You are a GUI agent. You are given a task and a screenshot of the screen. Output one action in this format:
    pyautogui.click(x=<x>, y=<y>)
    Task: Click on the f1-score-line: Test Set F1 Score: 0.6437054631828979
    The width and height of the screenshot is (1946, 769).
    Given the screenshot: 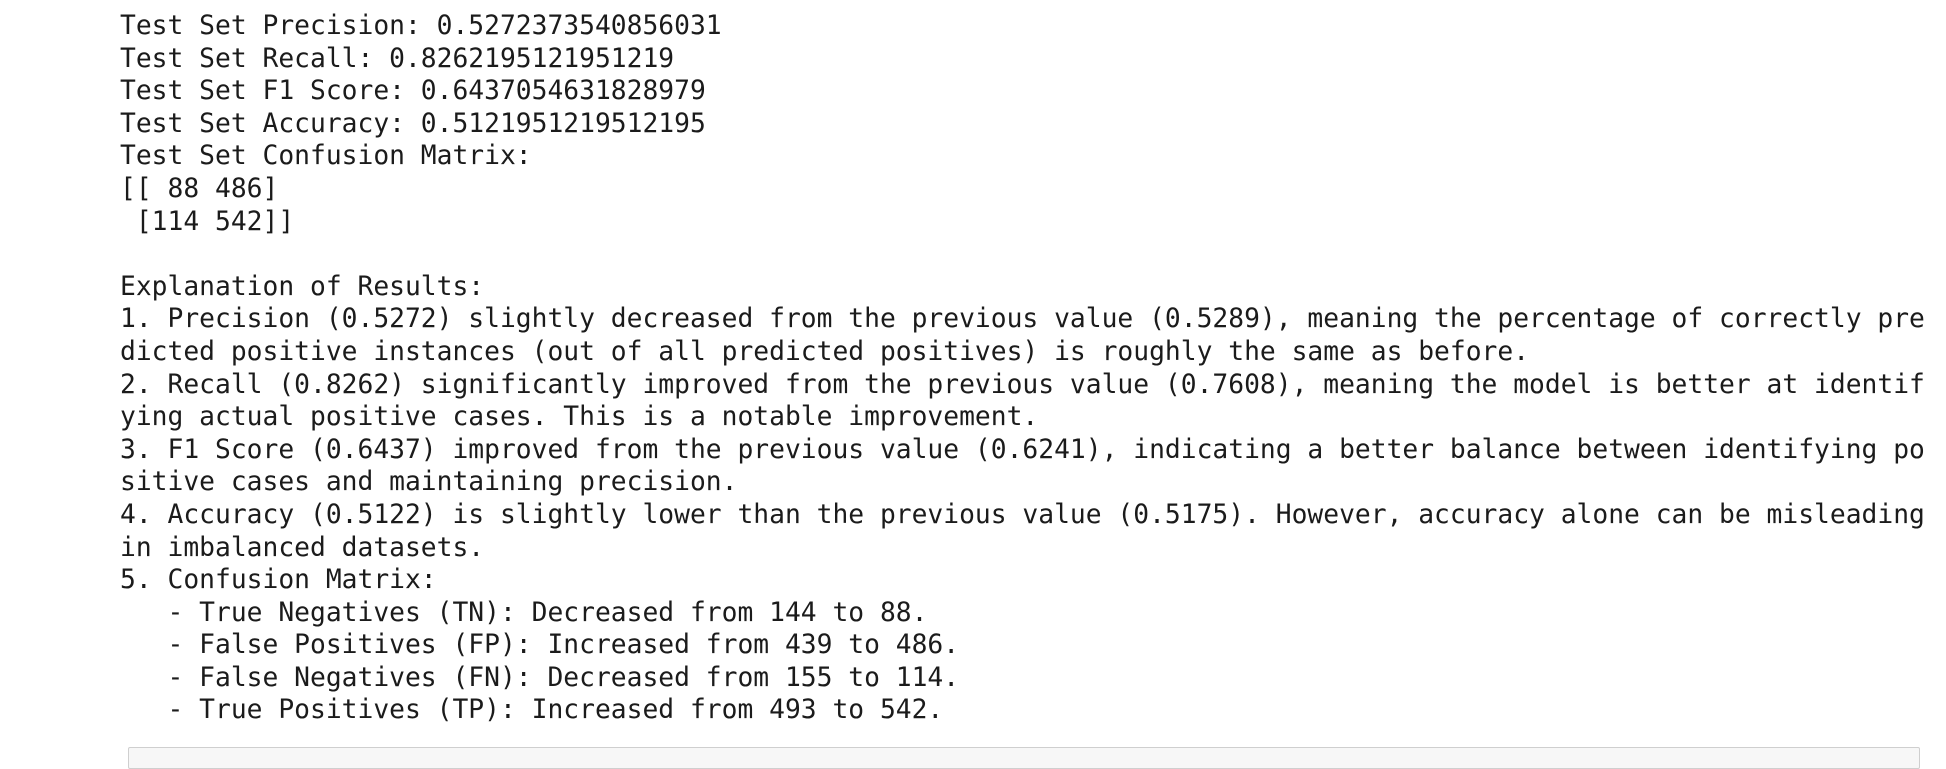 What is the action you would take?
    pyautogui.click(x=413, y=91)
    